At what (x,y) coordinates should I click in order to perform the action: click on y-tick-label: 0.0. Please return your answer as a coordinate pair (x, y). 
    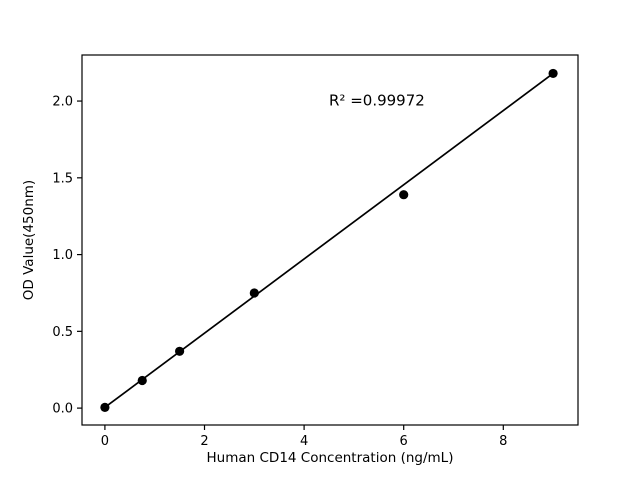
    Looking at the image, I should click on (62, 409).